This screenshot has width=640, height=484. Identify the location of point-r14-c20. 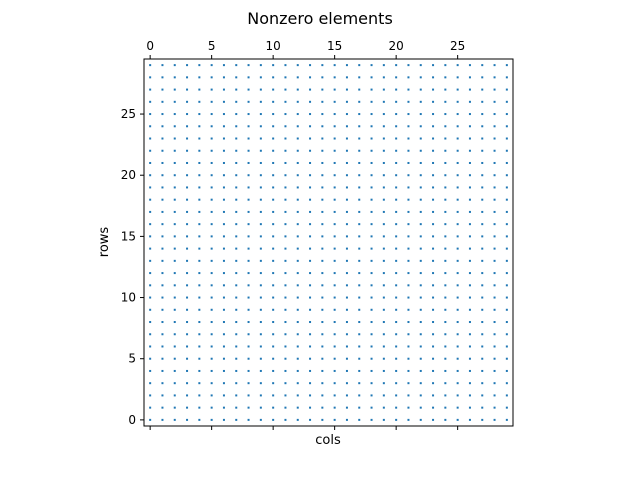
(396, 248).